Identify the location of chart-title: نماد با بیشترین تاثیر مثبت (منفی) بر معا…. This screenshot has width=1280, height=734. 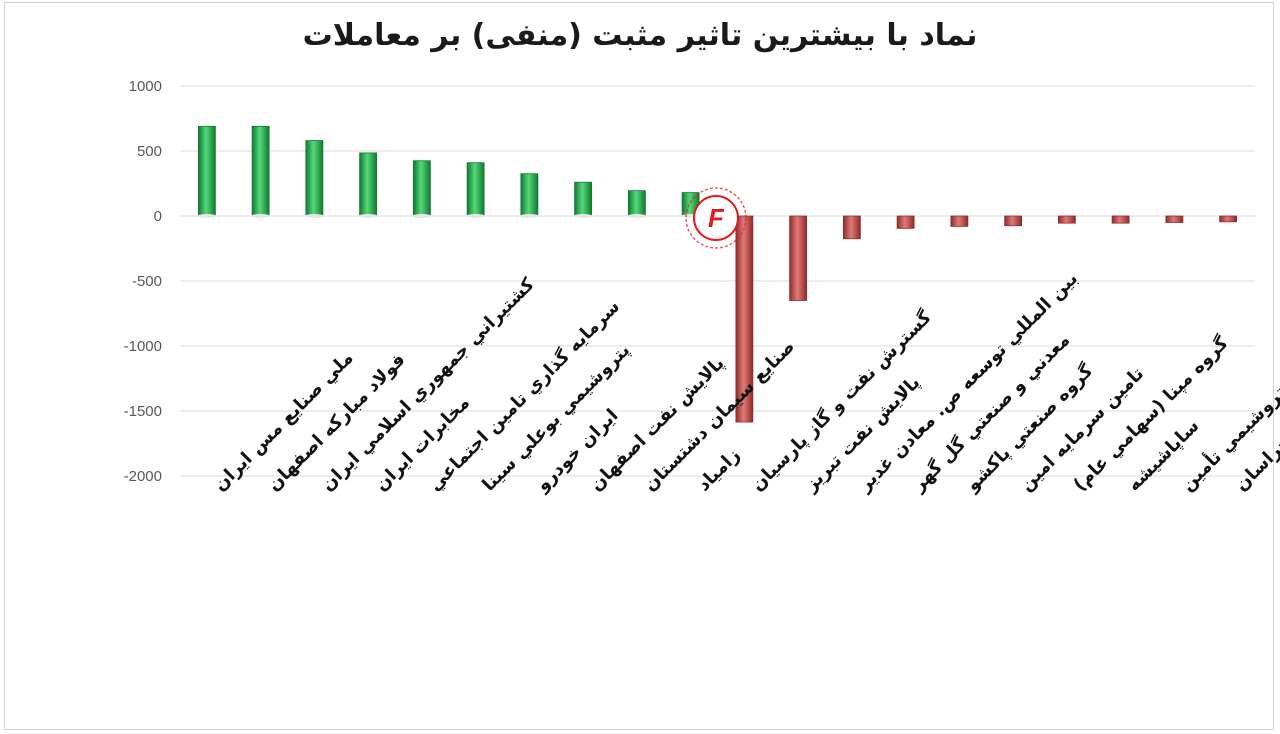
(640, 35).